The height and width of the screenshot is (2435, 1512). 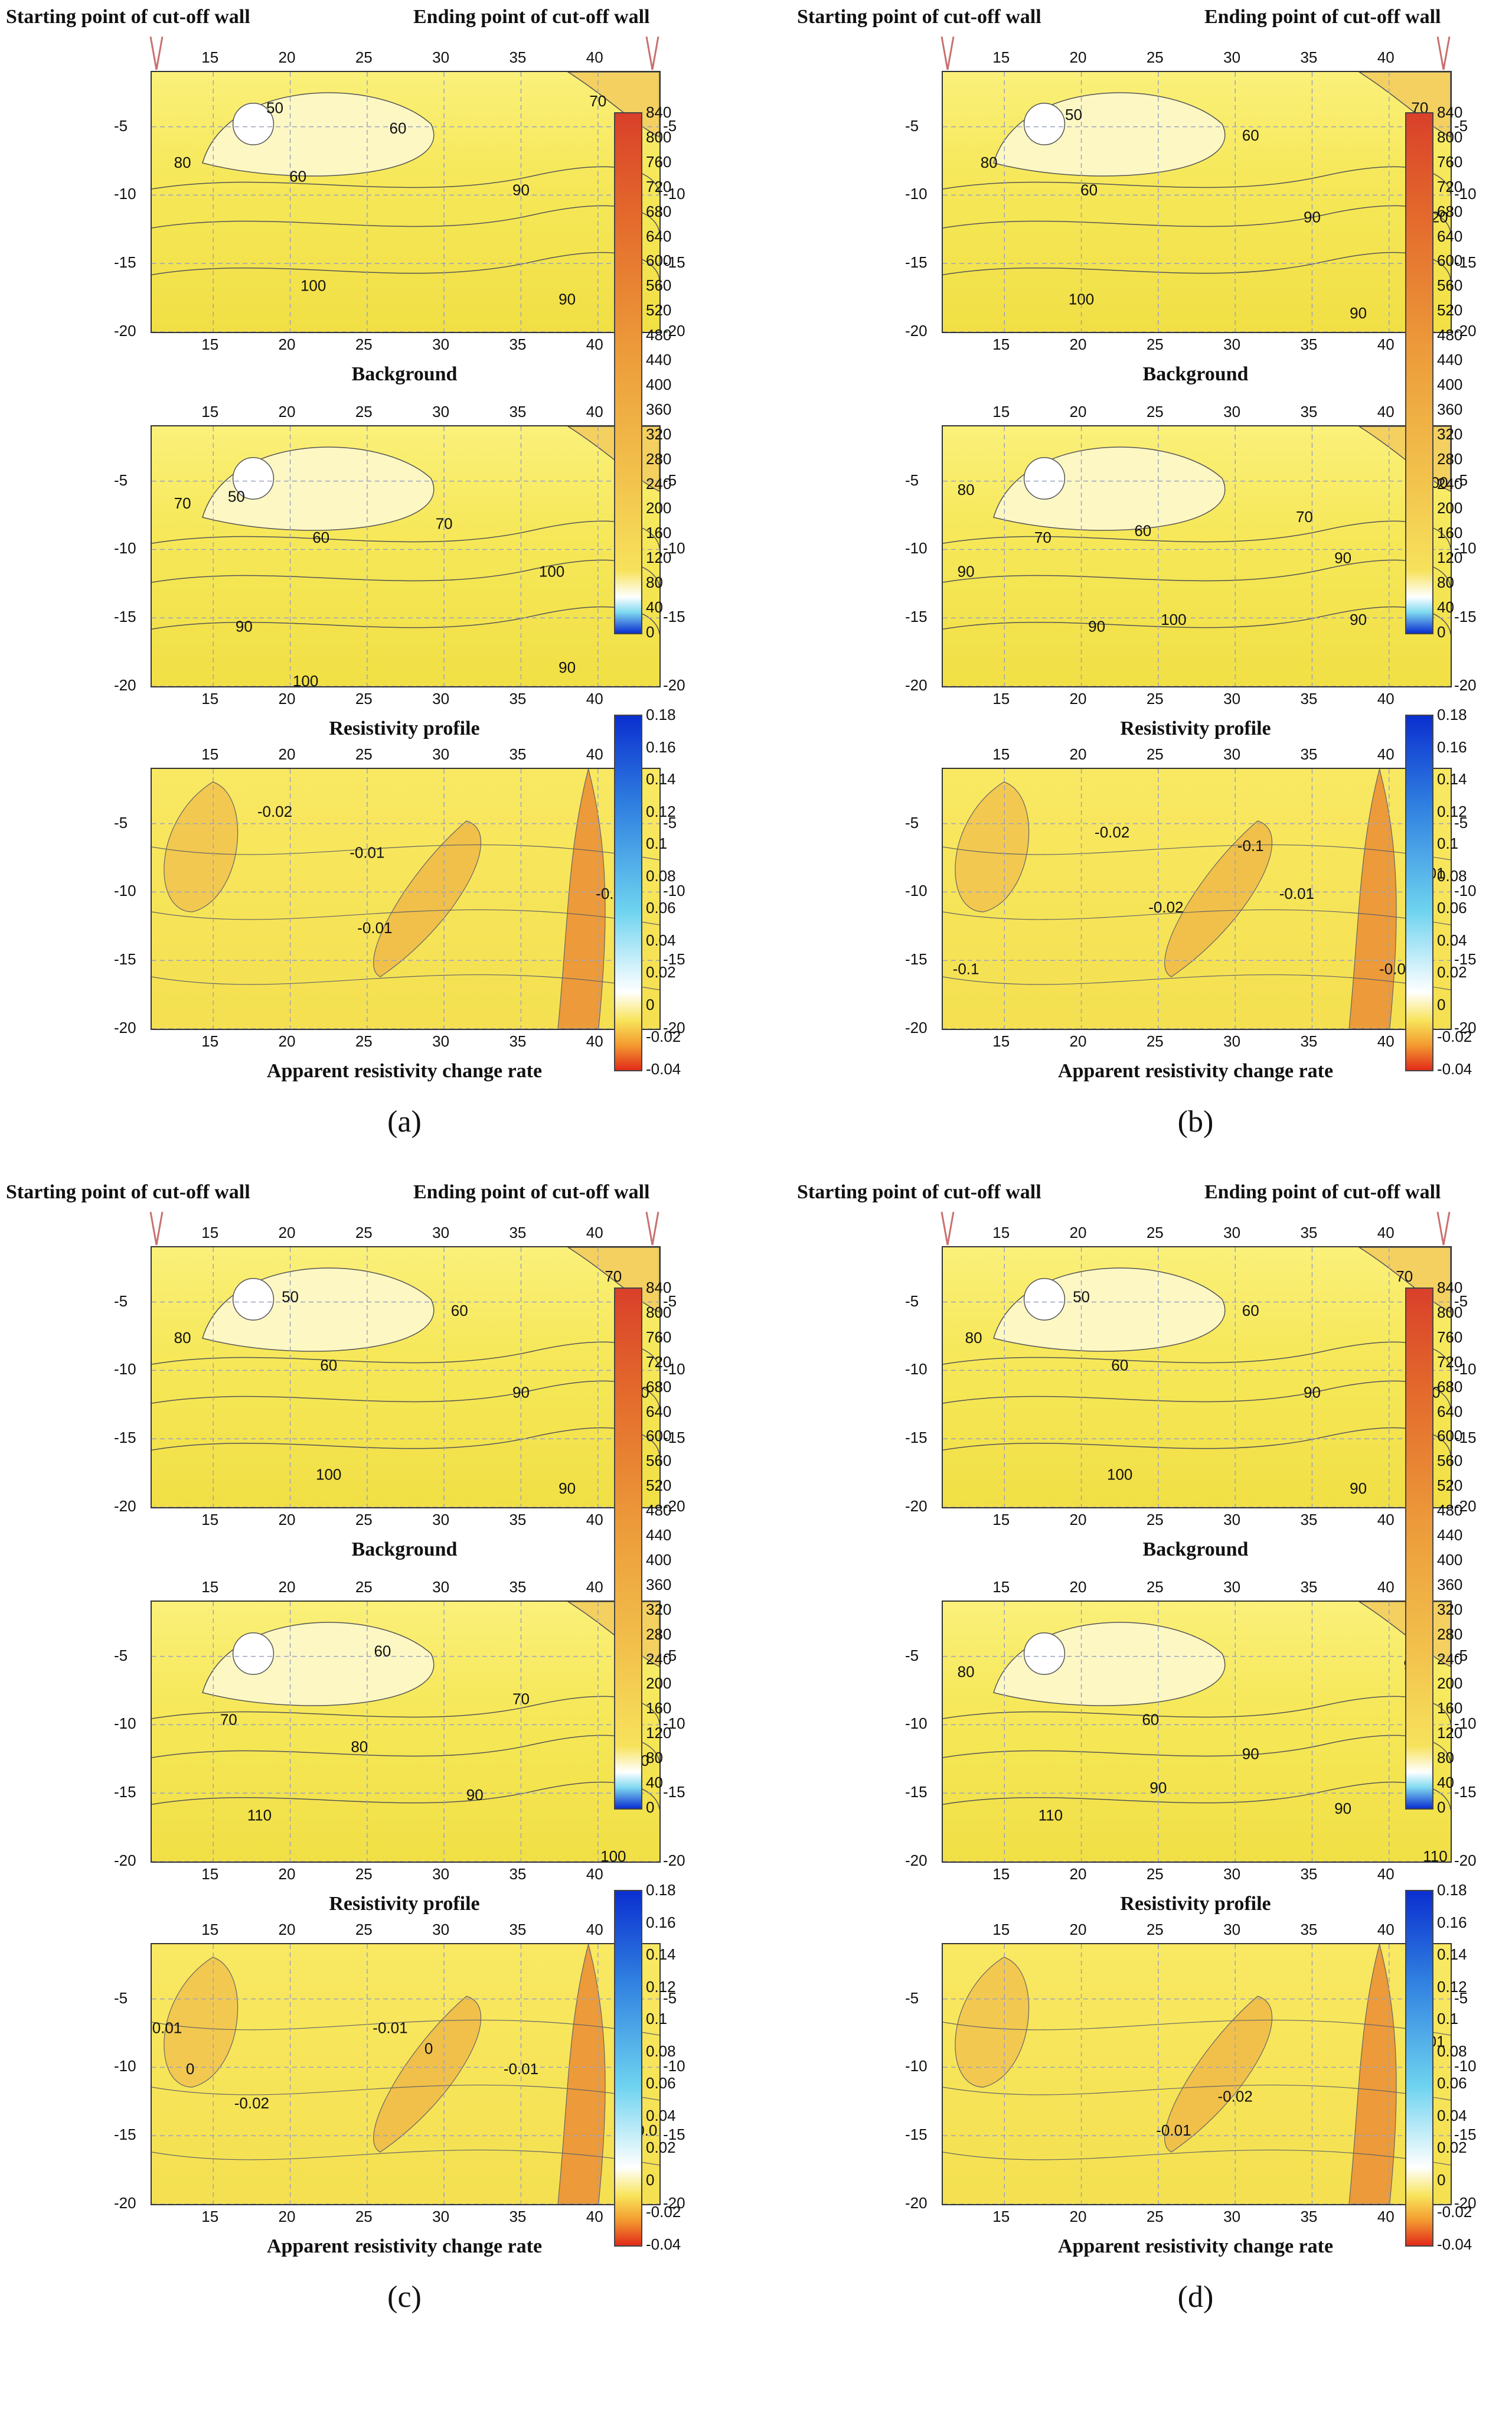 I want to click on start-marker-icon, so click(x=156, y=1228).